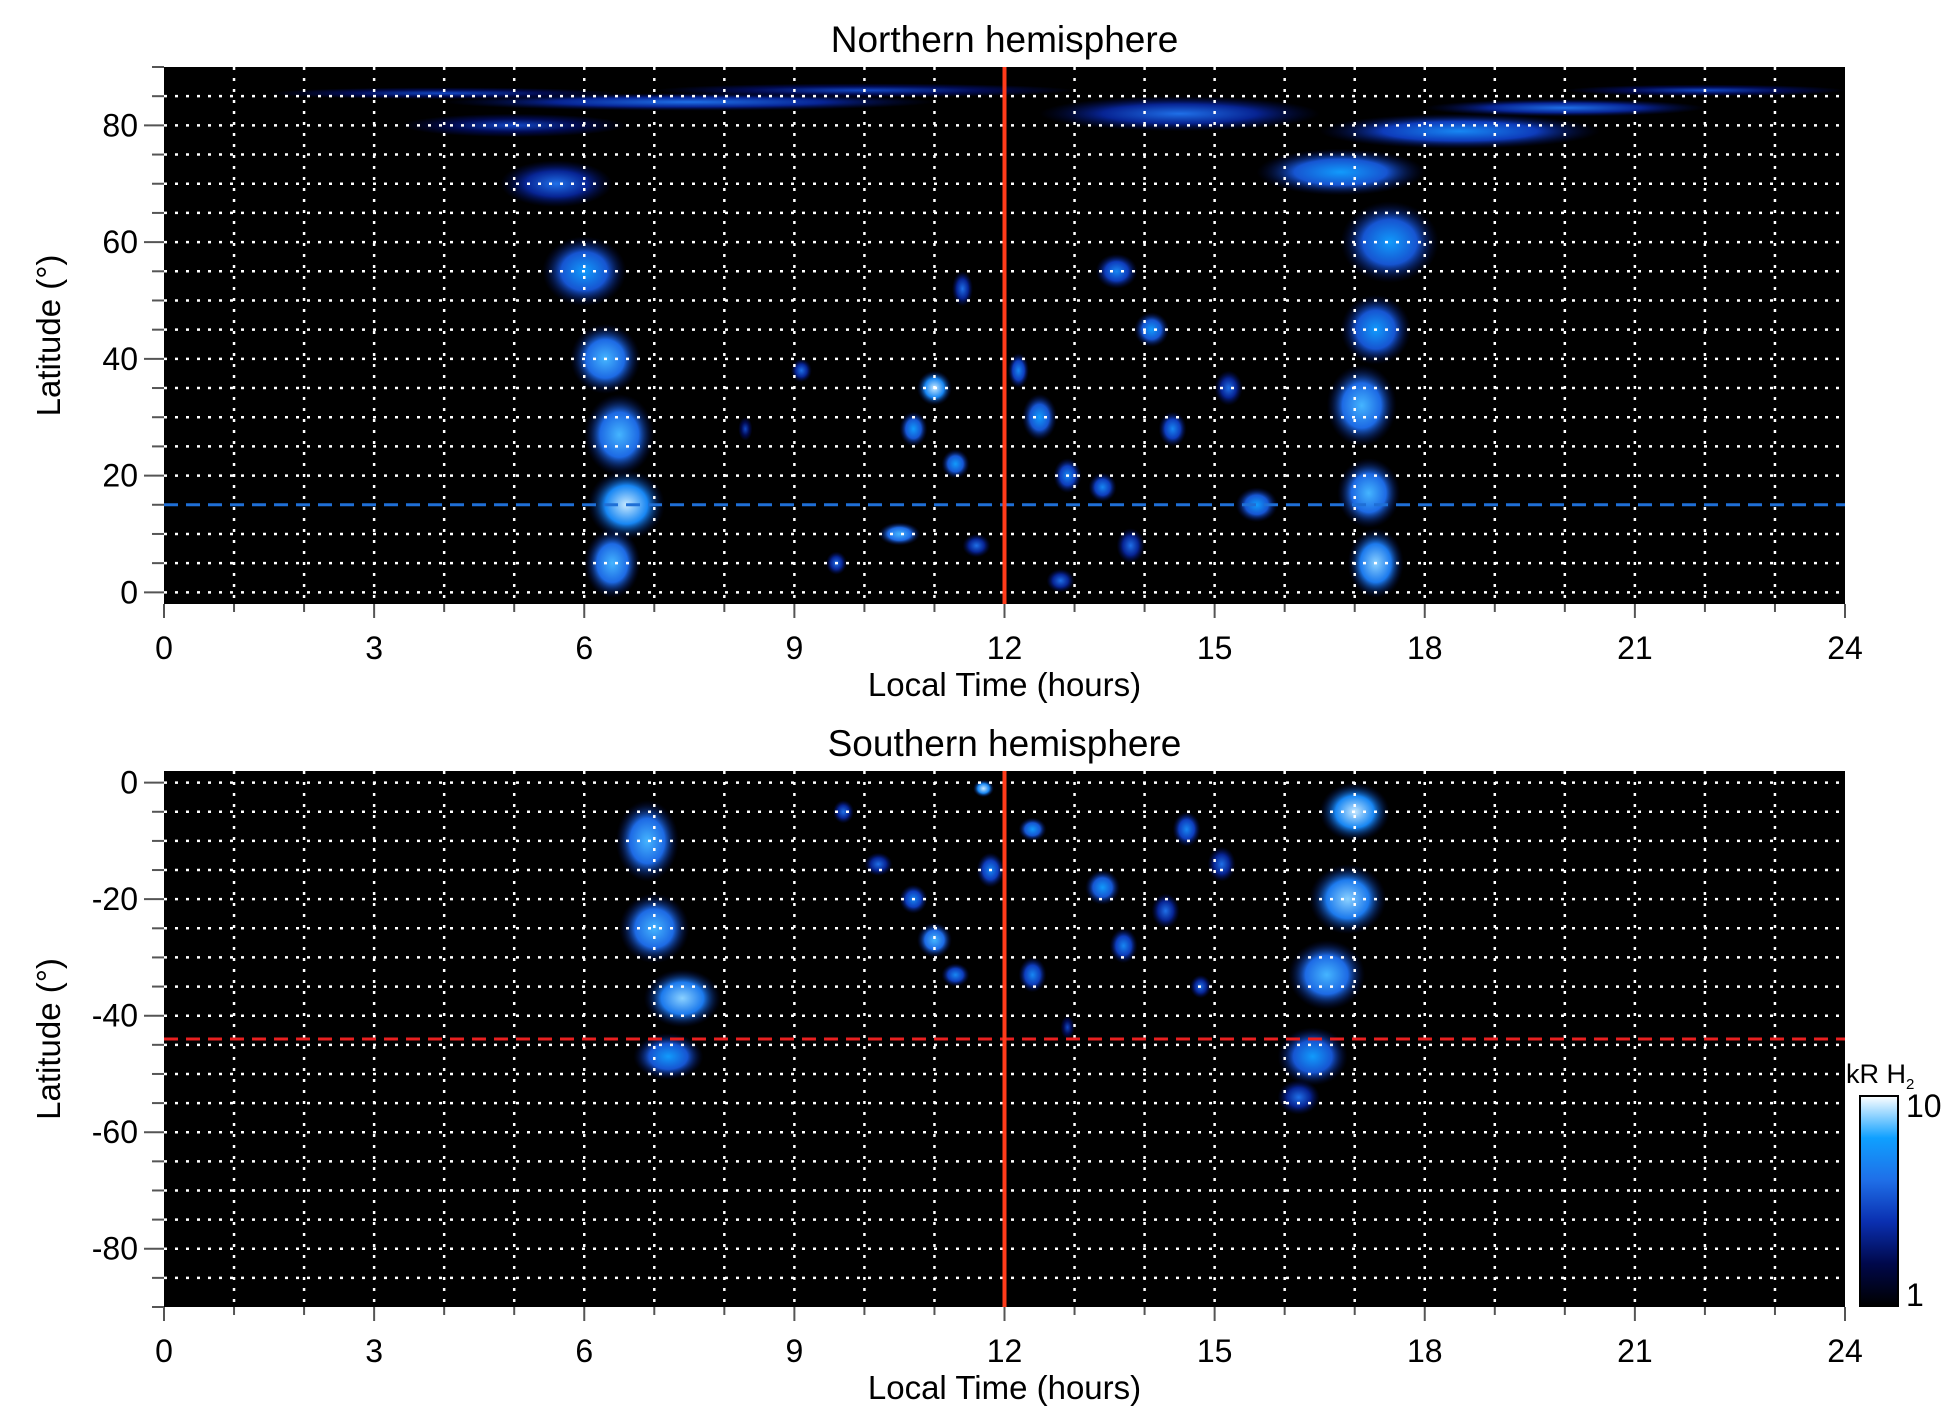 This screenshot has height=1423, width=1950. Describe the element at coordinates (120, 125) in the screenshot. I see `y-tick-label: 80` at that location.